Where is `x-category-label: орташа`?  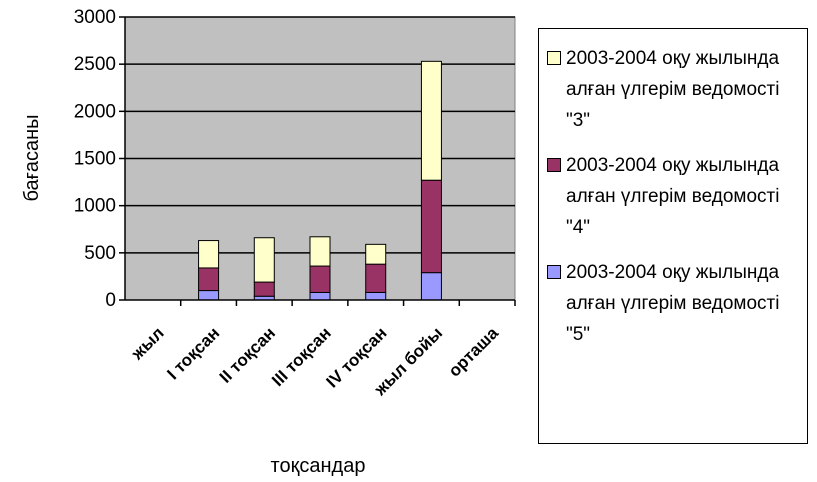 x-category-label: орташа is located at coordinates (474, 352).